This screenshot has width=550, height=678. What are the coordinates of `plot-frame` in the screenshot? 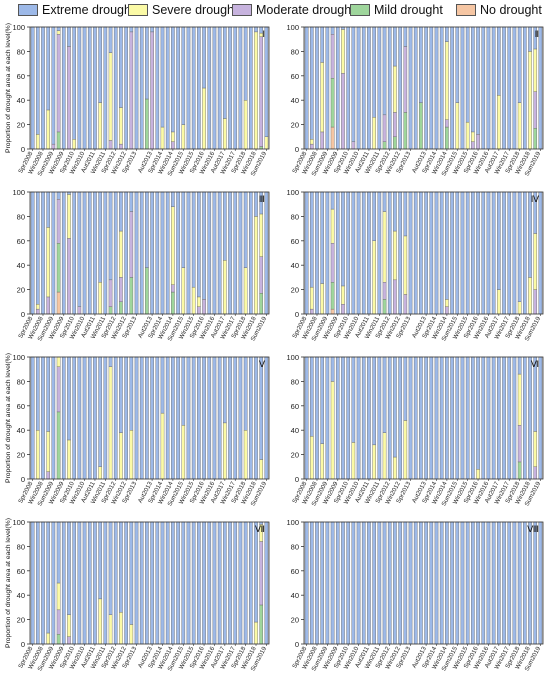 It's located at (149, 583).